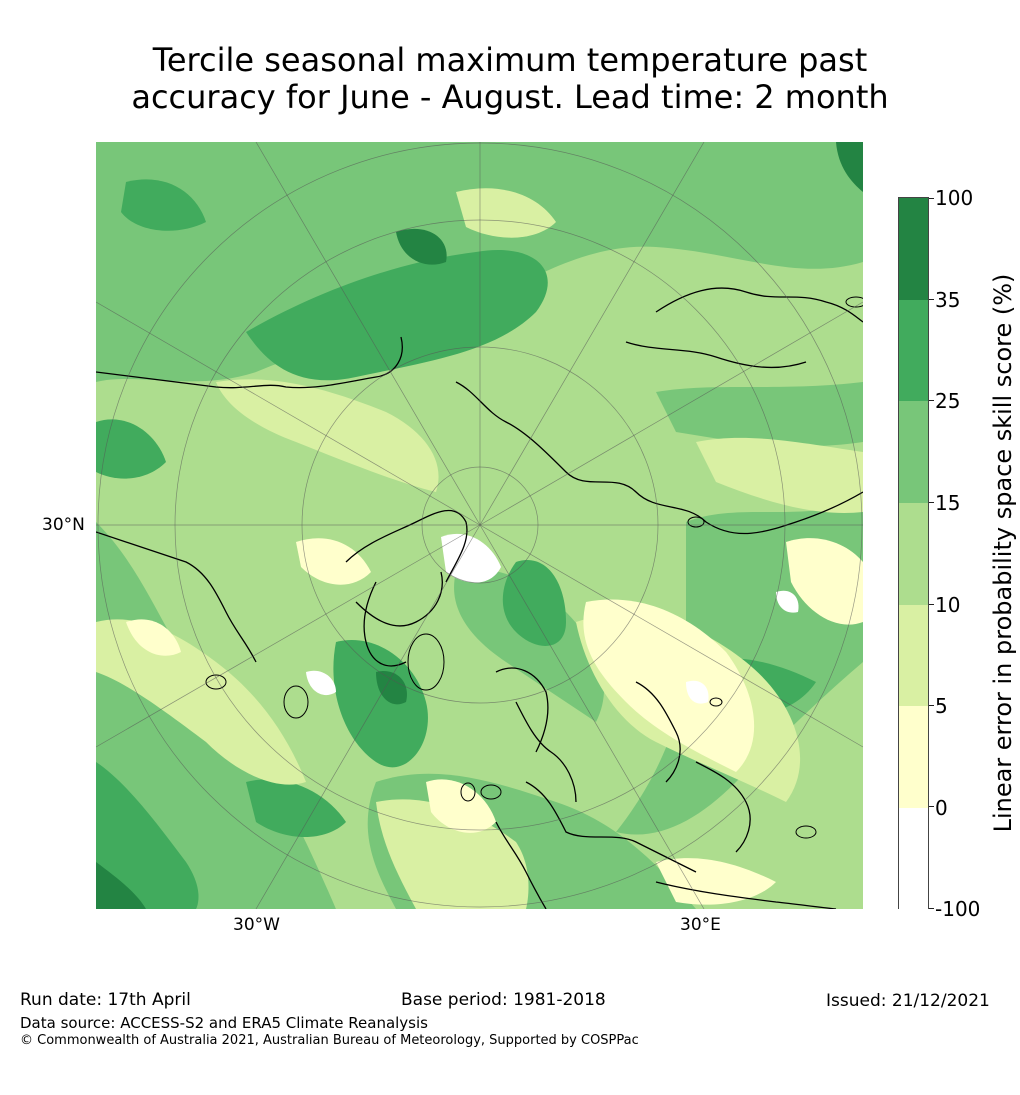  What do you see at coordinates (700, 925) in the screenshot?
I see `longitude-label-30e: 30°E` at bounding box center [700, 925].